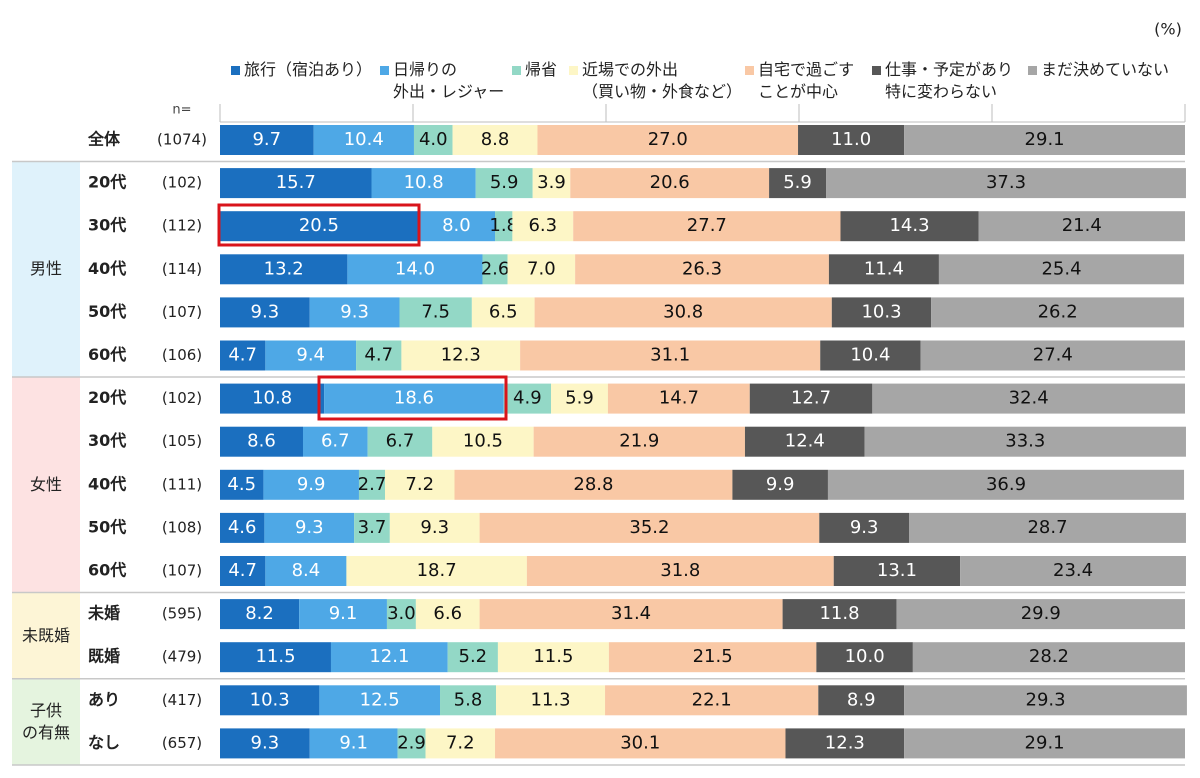 The image size is (1200, 778). Describe the element at coordinates (45, 635) in the screenshot. I see `group-label: 未既婚` at that location.